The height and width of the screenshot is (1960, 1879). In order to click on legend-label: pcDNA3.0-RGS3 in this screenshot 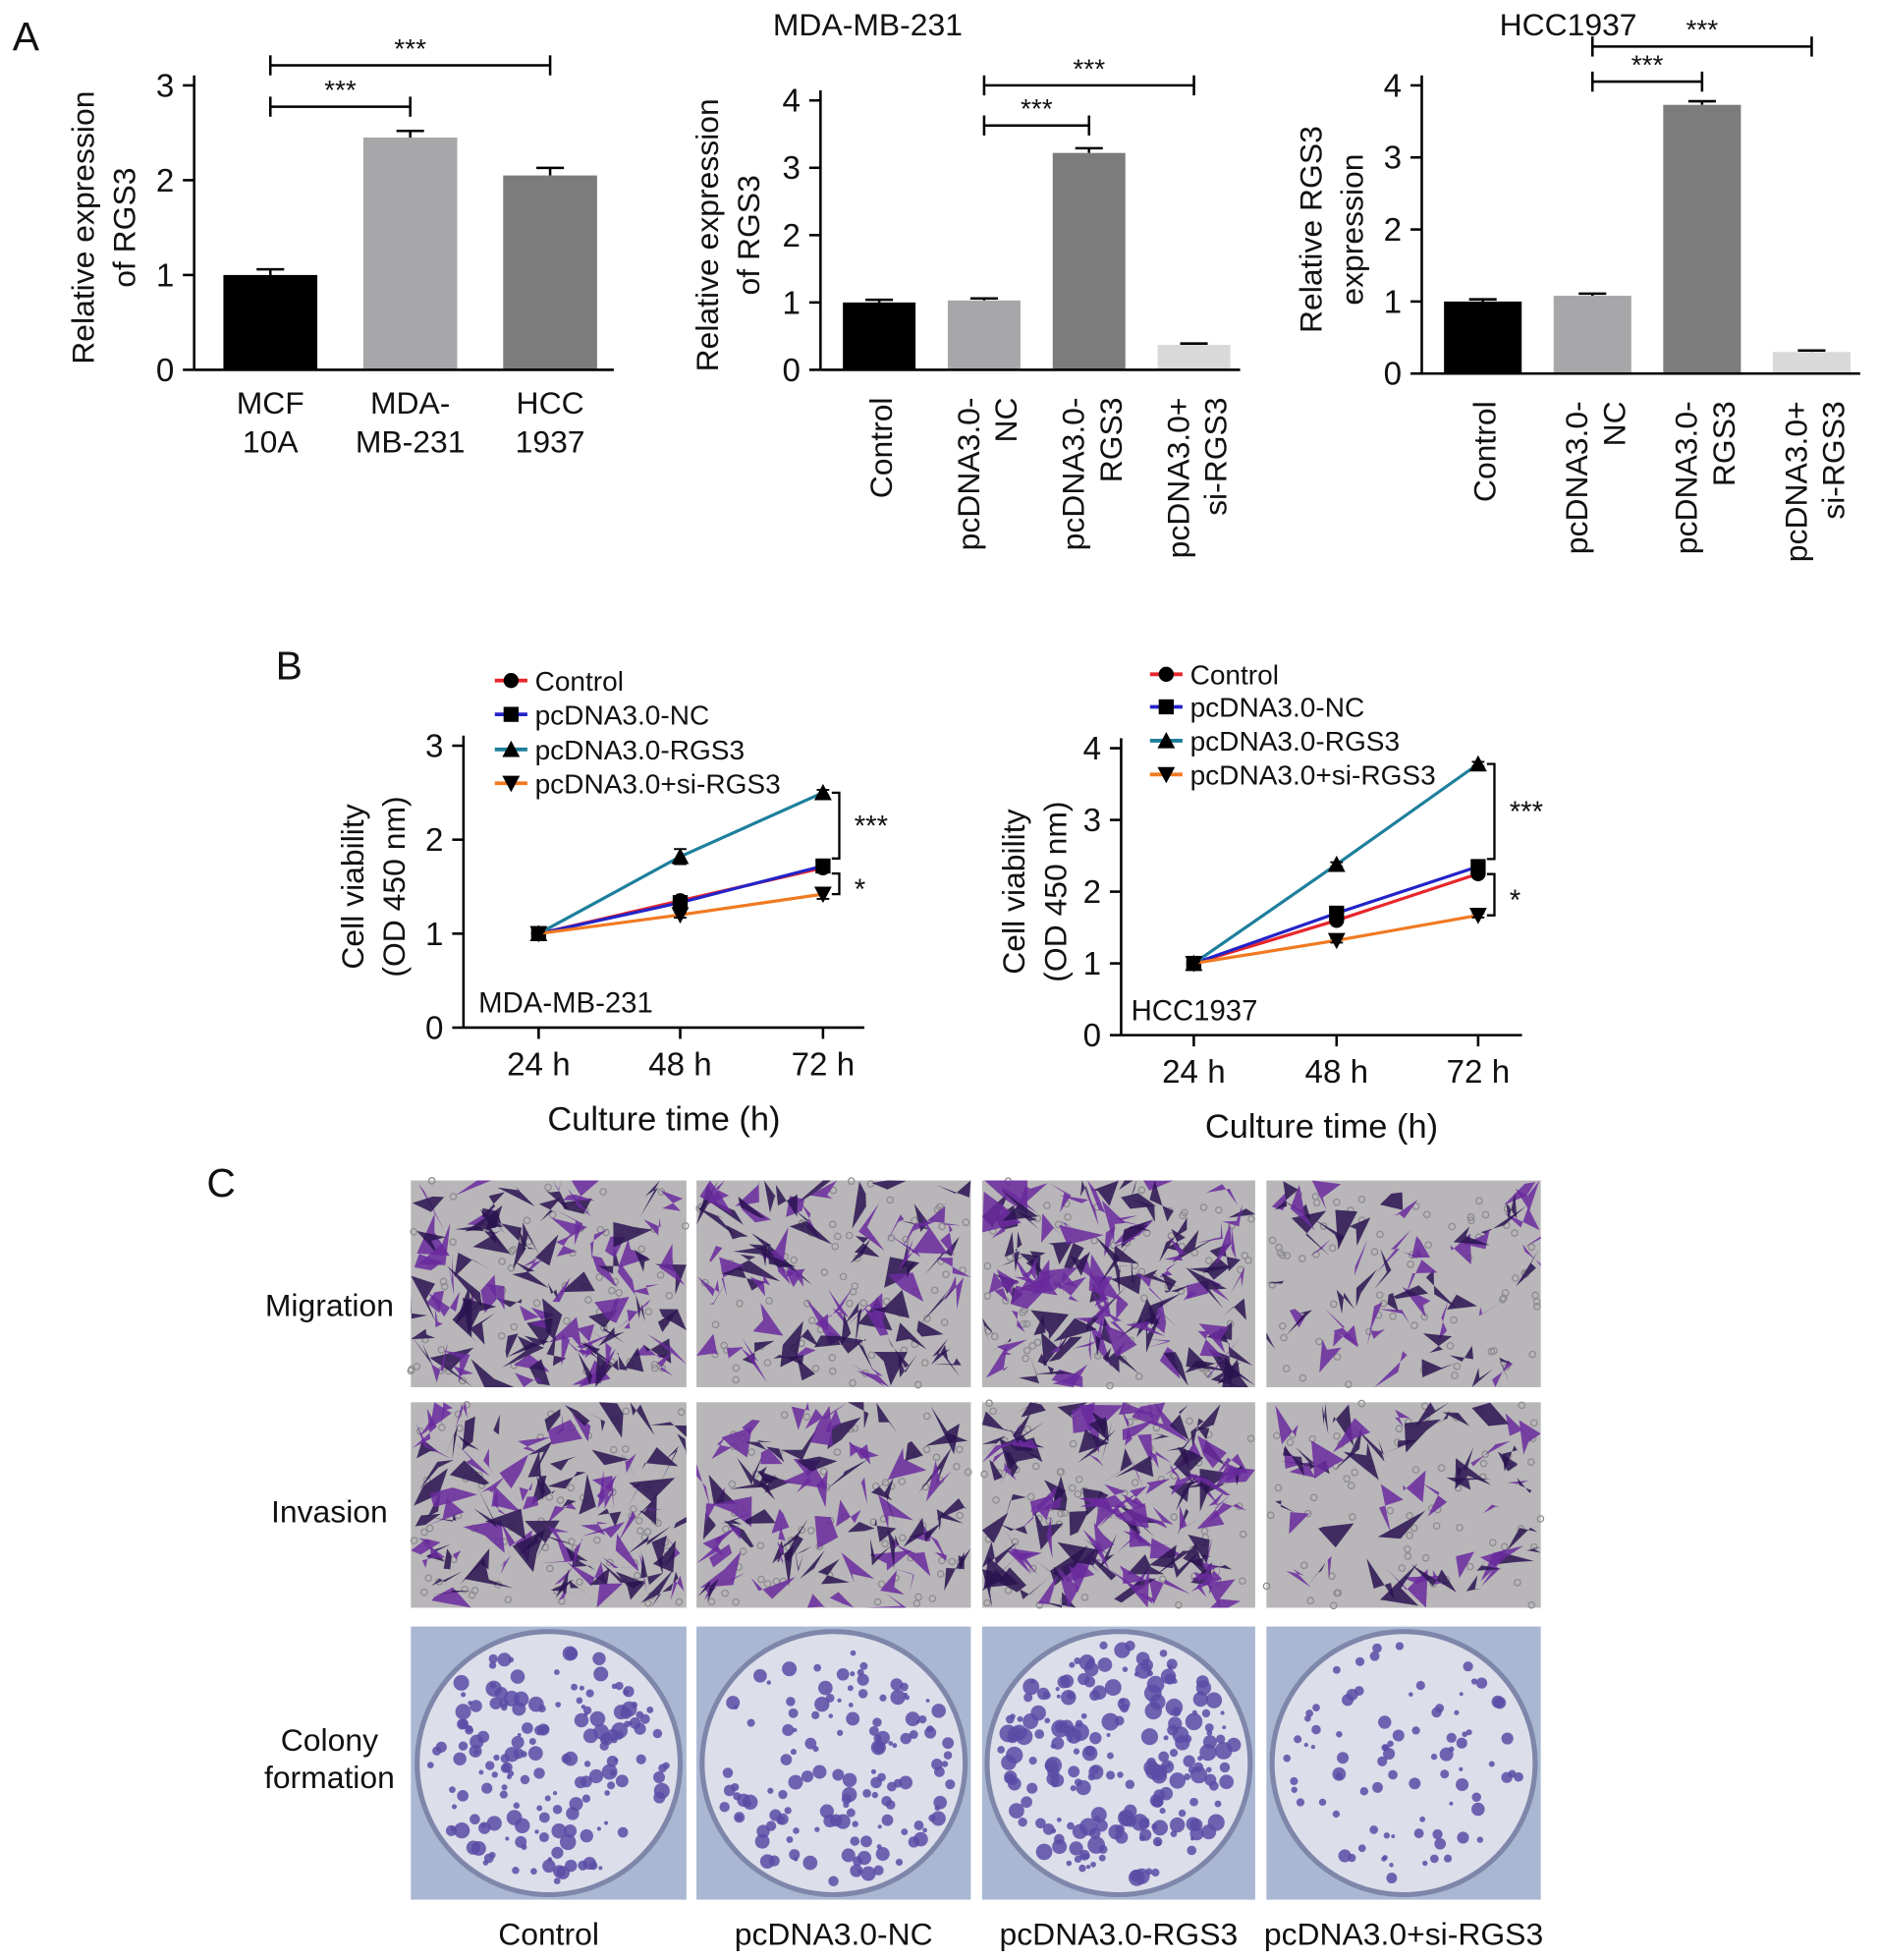, I will do `click(1295, 741)`.